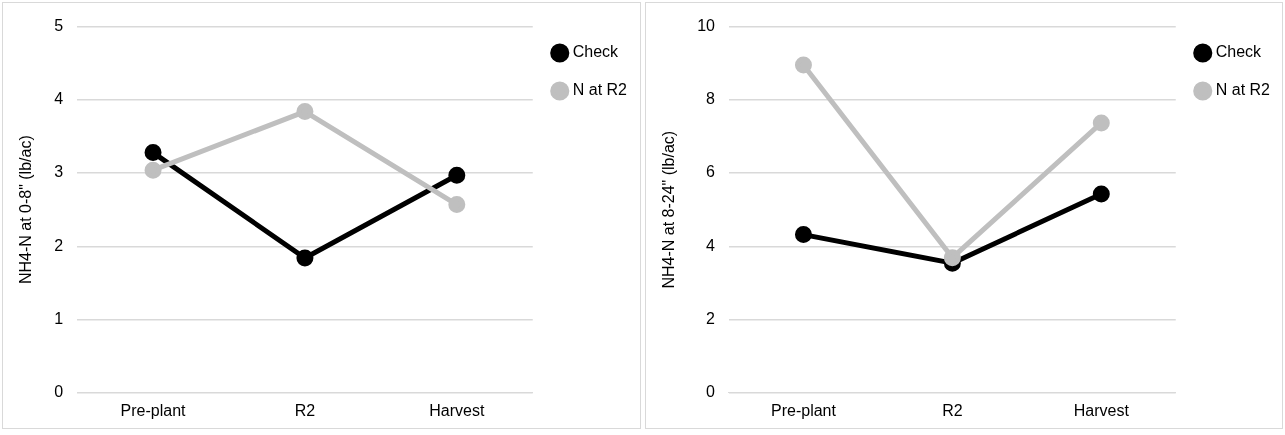  Describe the element at coordinates (710, 99) in the screenshot. I see `y-tick-label: 8` at that location.